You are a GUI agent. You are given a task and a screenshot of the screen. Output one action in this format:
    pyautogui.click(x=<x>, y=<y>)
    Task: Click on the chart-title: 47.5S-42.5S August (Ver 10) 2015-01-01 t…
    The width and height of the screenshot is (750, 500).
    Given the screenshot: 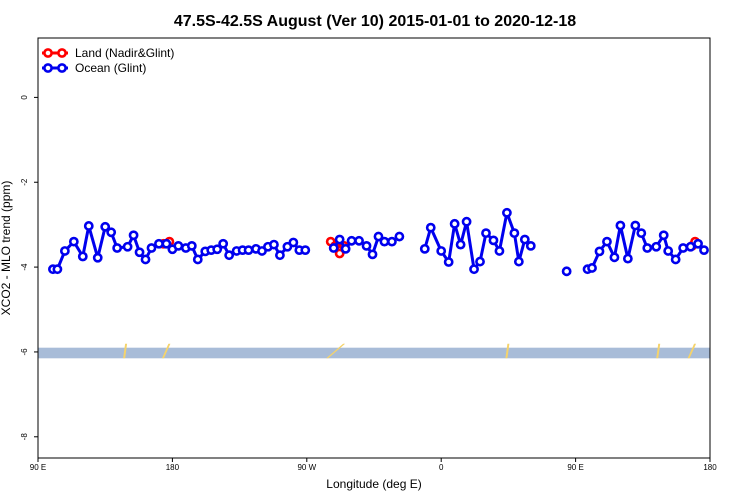 What is the action you would take?
    pyautogui.click(x=375, y=21)
    